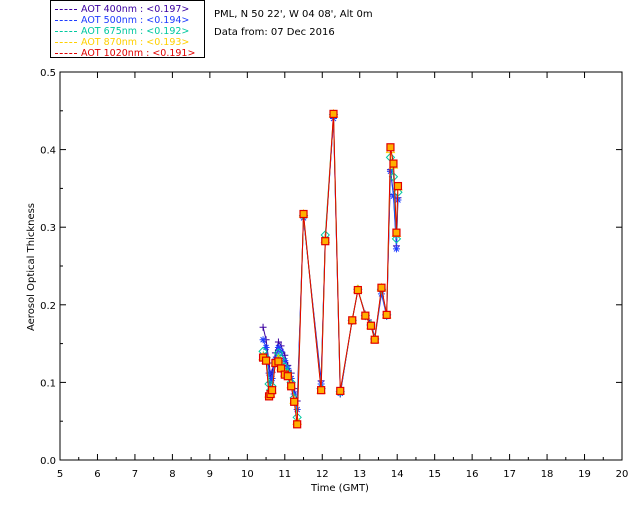  Describe the element at coordinates (66, 31) in the screenshot. I see `legend-swatch-675nm` at that location.